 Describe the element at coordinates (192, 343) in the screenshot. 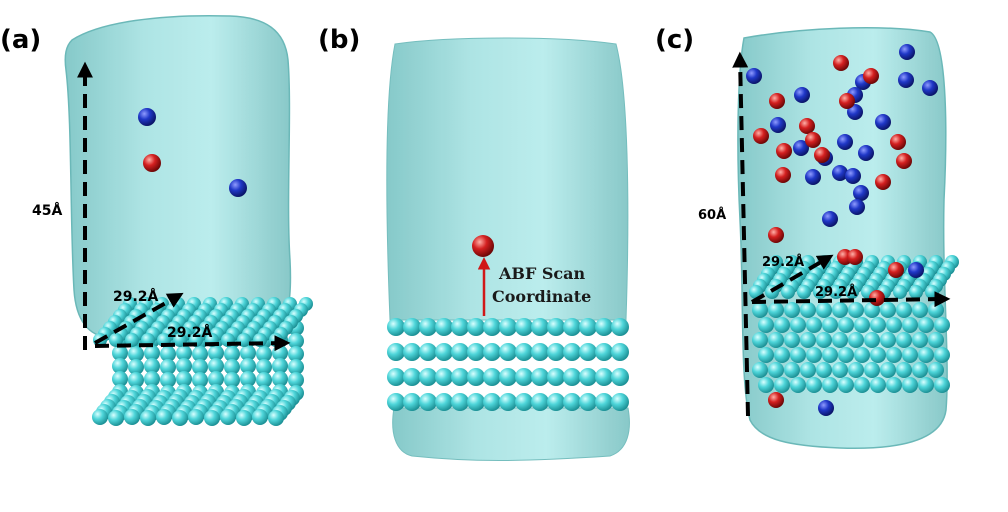

I see `width-arrow-a` at that location.